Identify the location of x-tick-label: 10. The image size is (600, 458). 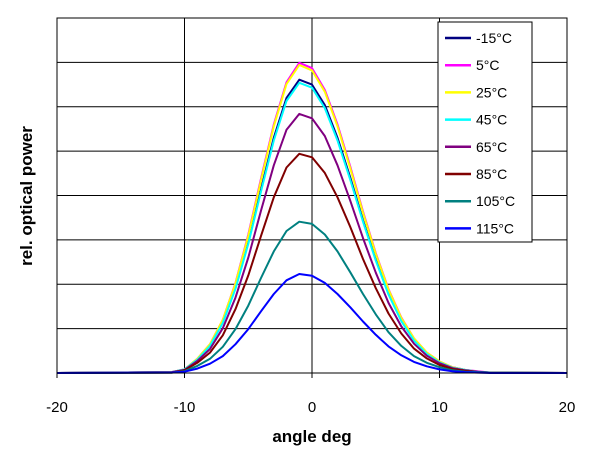
(439, 407).